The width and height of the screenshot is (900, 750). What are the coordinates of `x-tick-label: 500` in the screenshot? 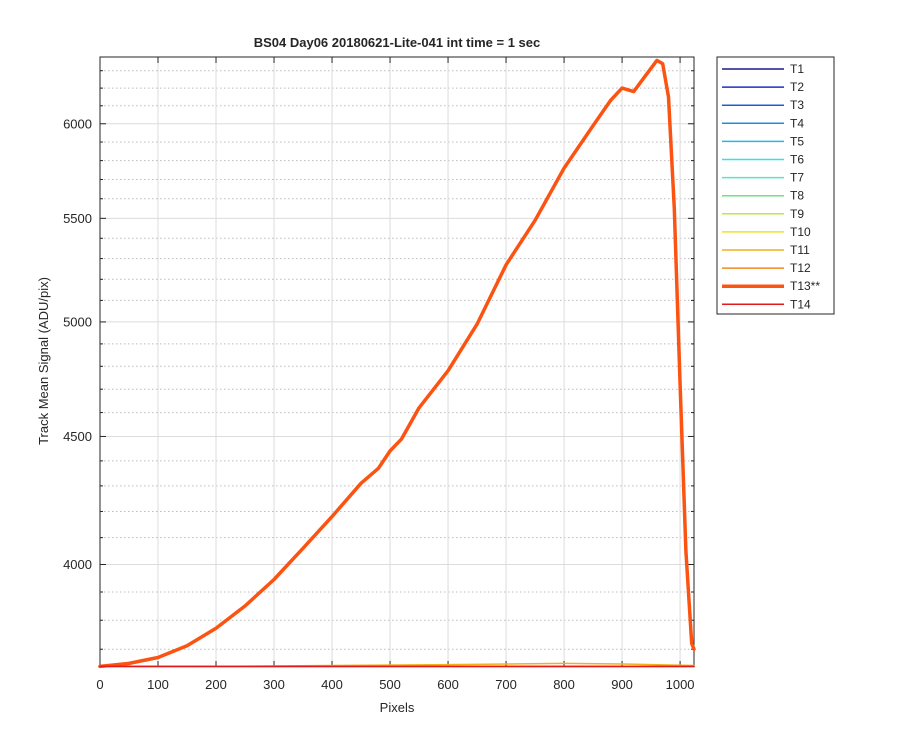 It's located at (390, 684).